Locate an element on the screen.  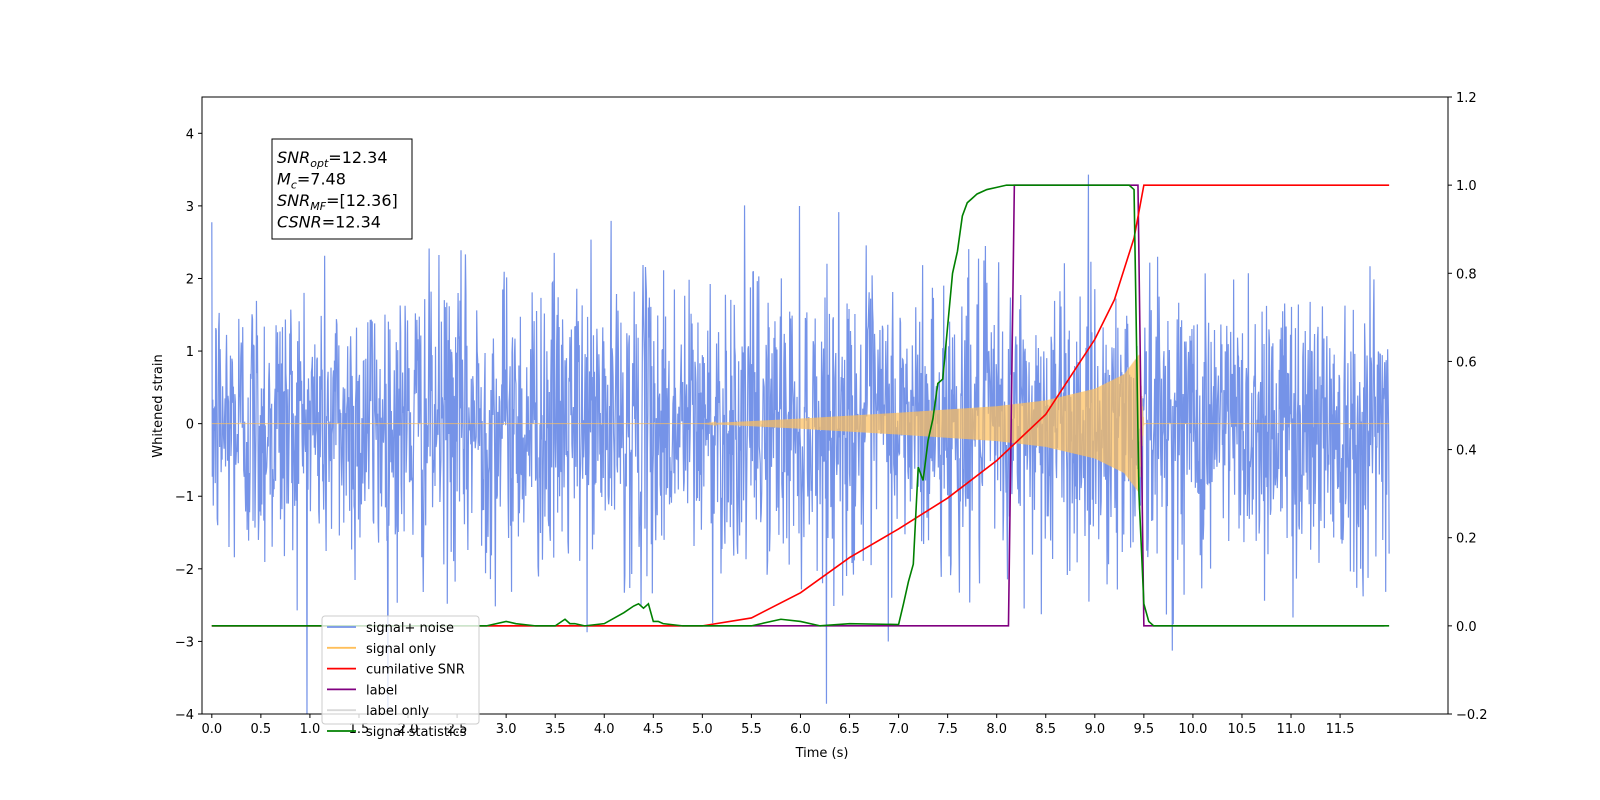
y2-tick-label: 1.0 is located at coordinates (1466, 186).